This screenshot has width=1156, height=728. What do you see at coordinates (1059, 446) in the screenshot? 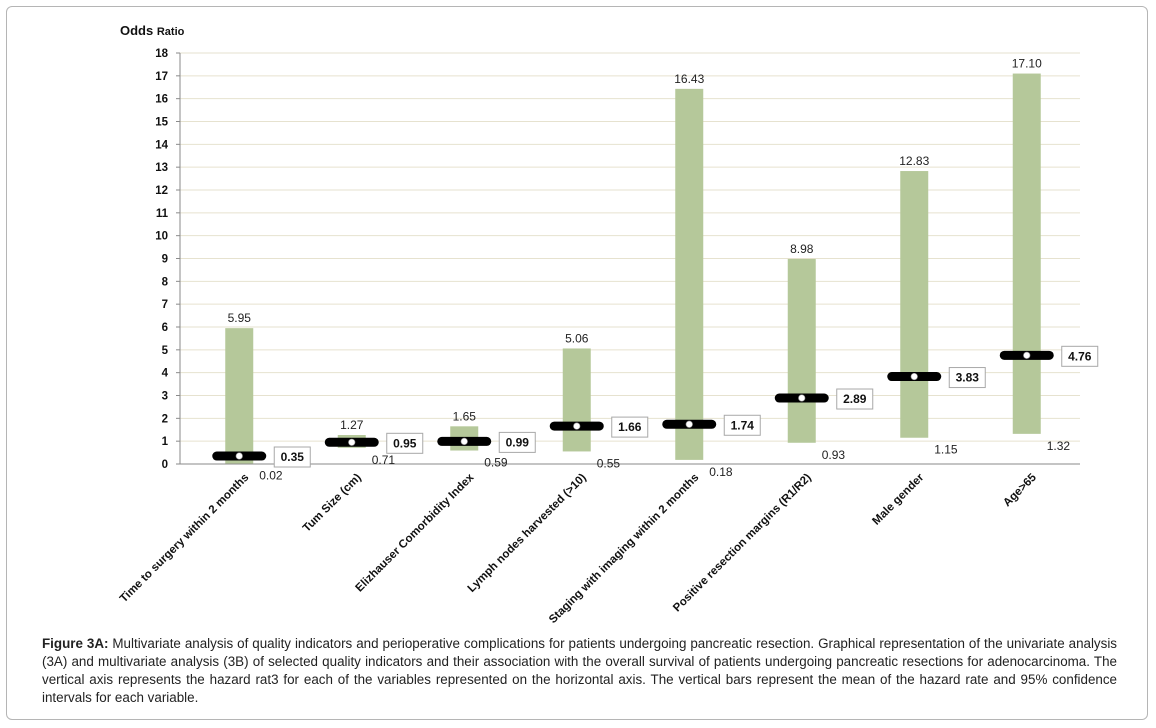
I see `lower-ci-label: 1.32` at bounding box center [1059, 446].